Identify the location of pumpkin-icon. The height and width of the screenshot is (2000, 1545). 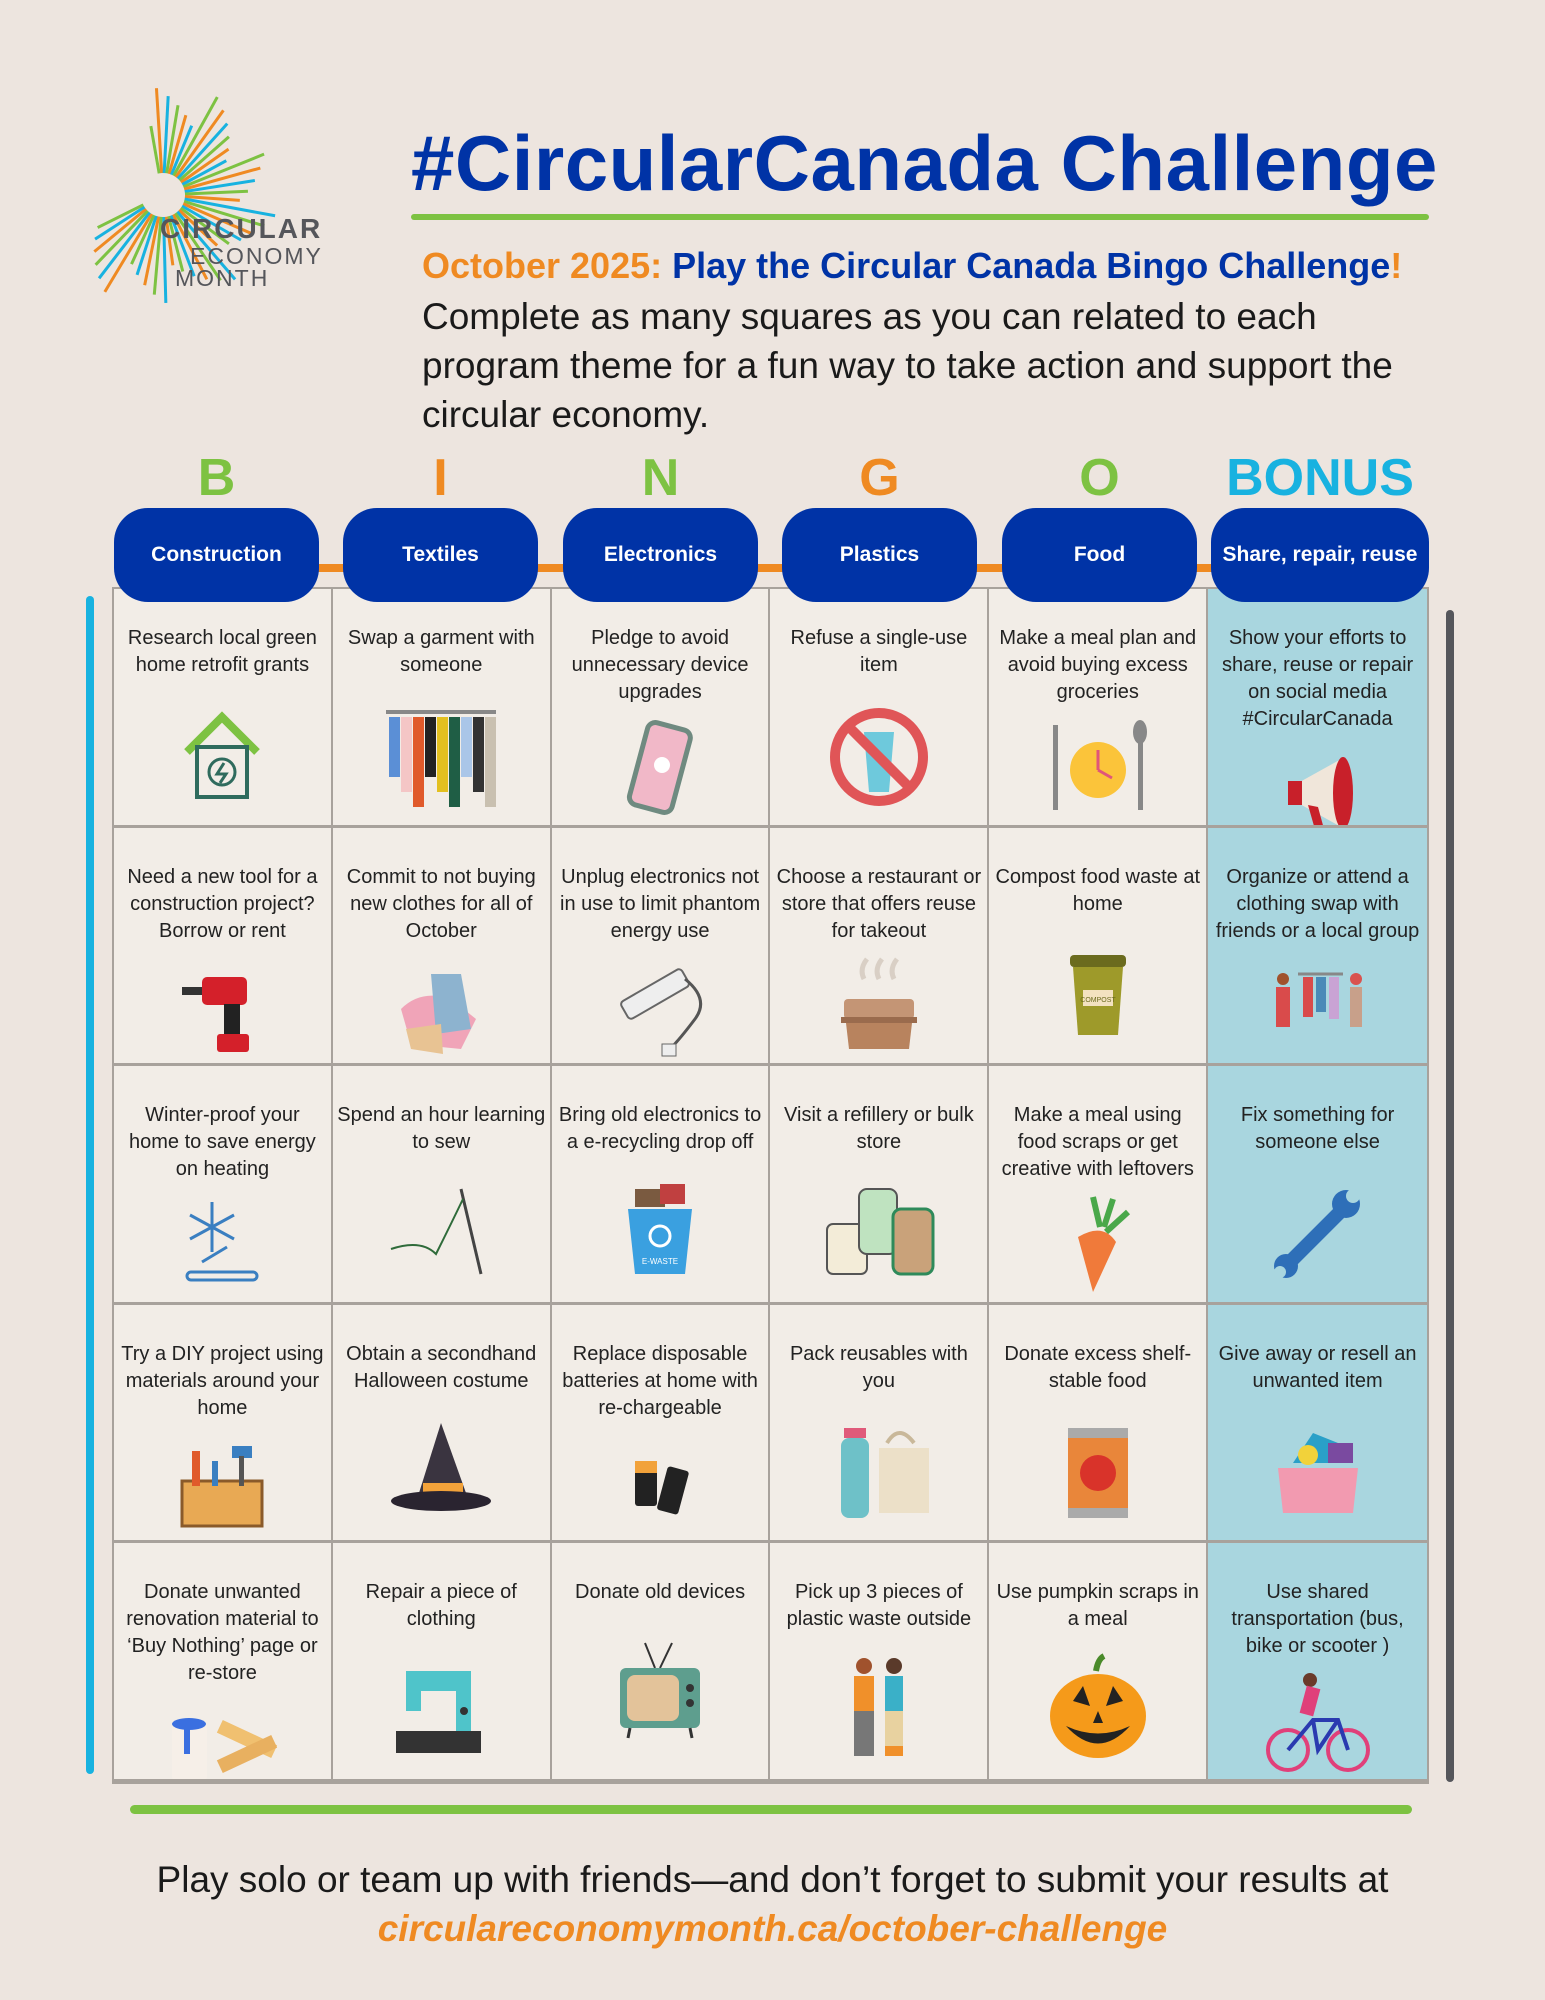
(1097, 1706).